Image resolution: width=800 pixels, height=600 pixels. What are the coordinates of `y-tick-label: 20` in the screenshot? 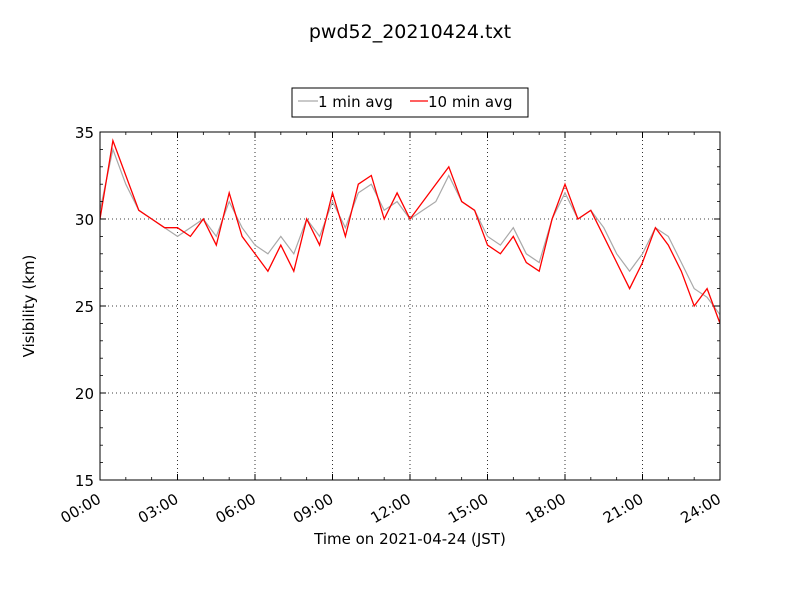 It's located at (84, 394).